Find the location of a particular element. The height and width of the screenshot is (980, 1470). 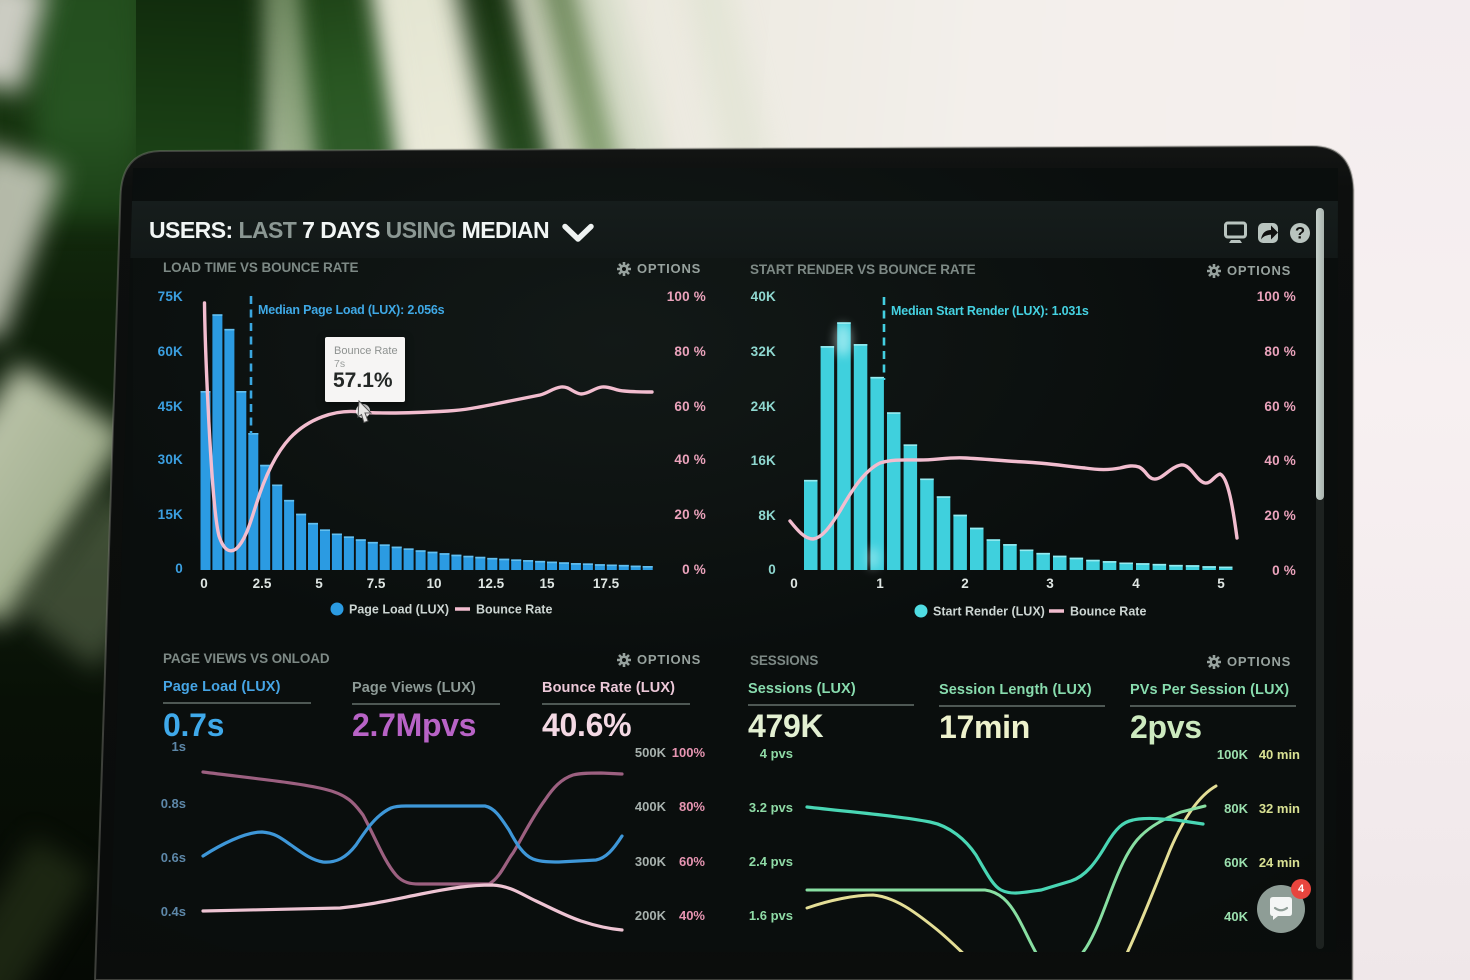

svg-text: Page Load (LUX) is located at coordinates (399, 610).